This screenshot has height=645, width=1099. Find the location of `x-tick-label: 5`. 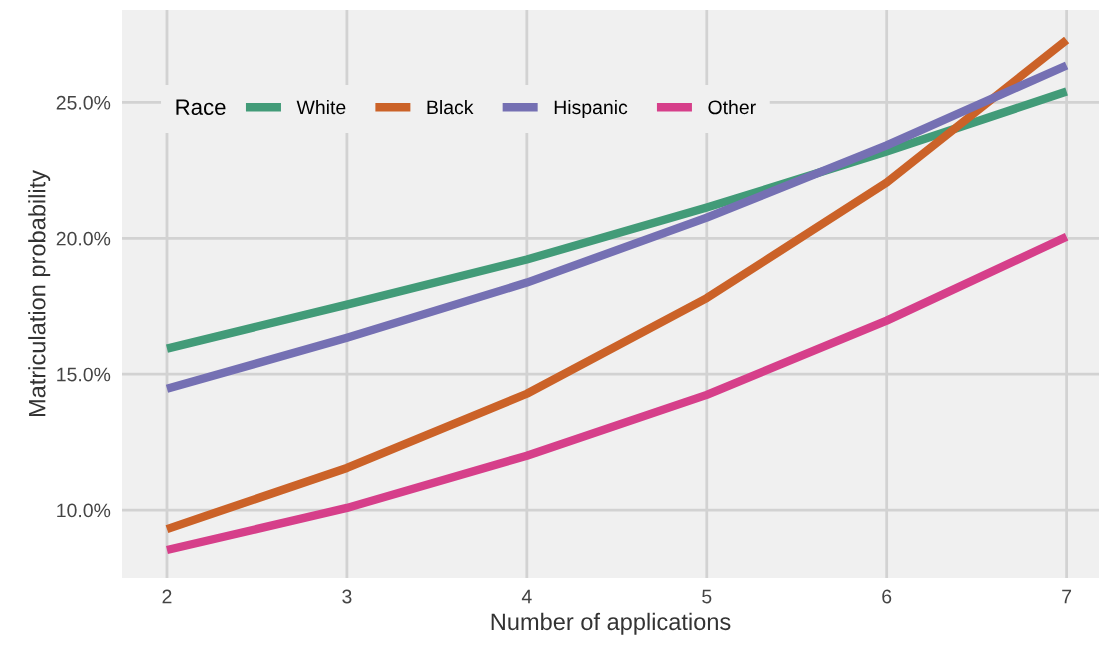

x-tick-label: 5 is located at coordinates (707, 596).